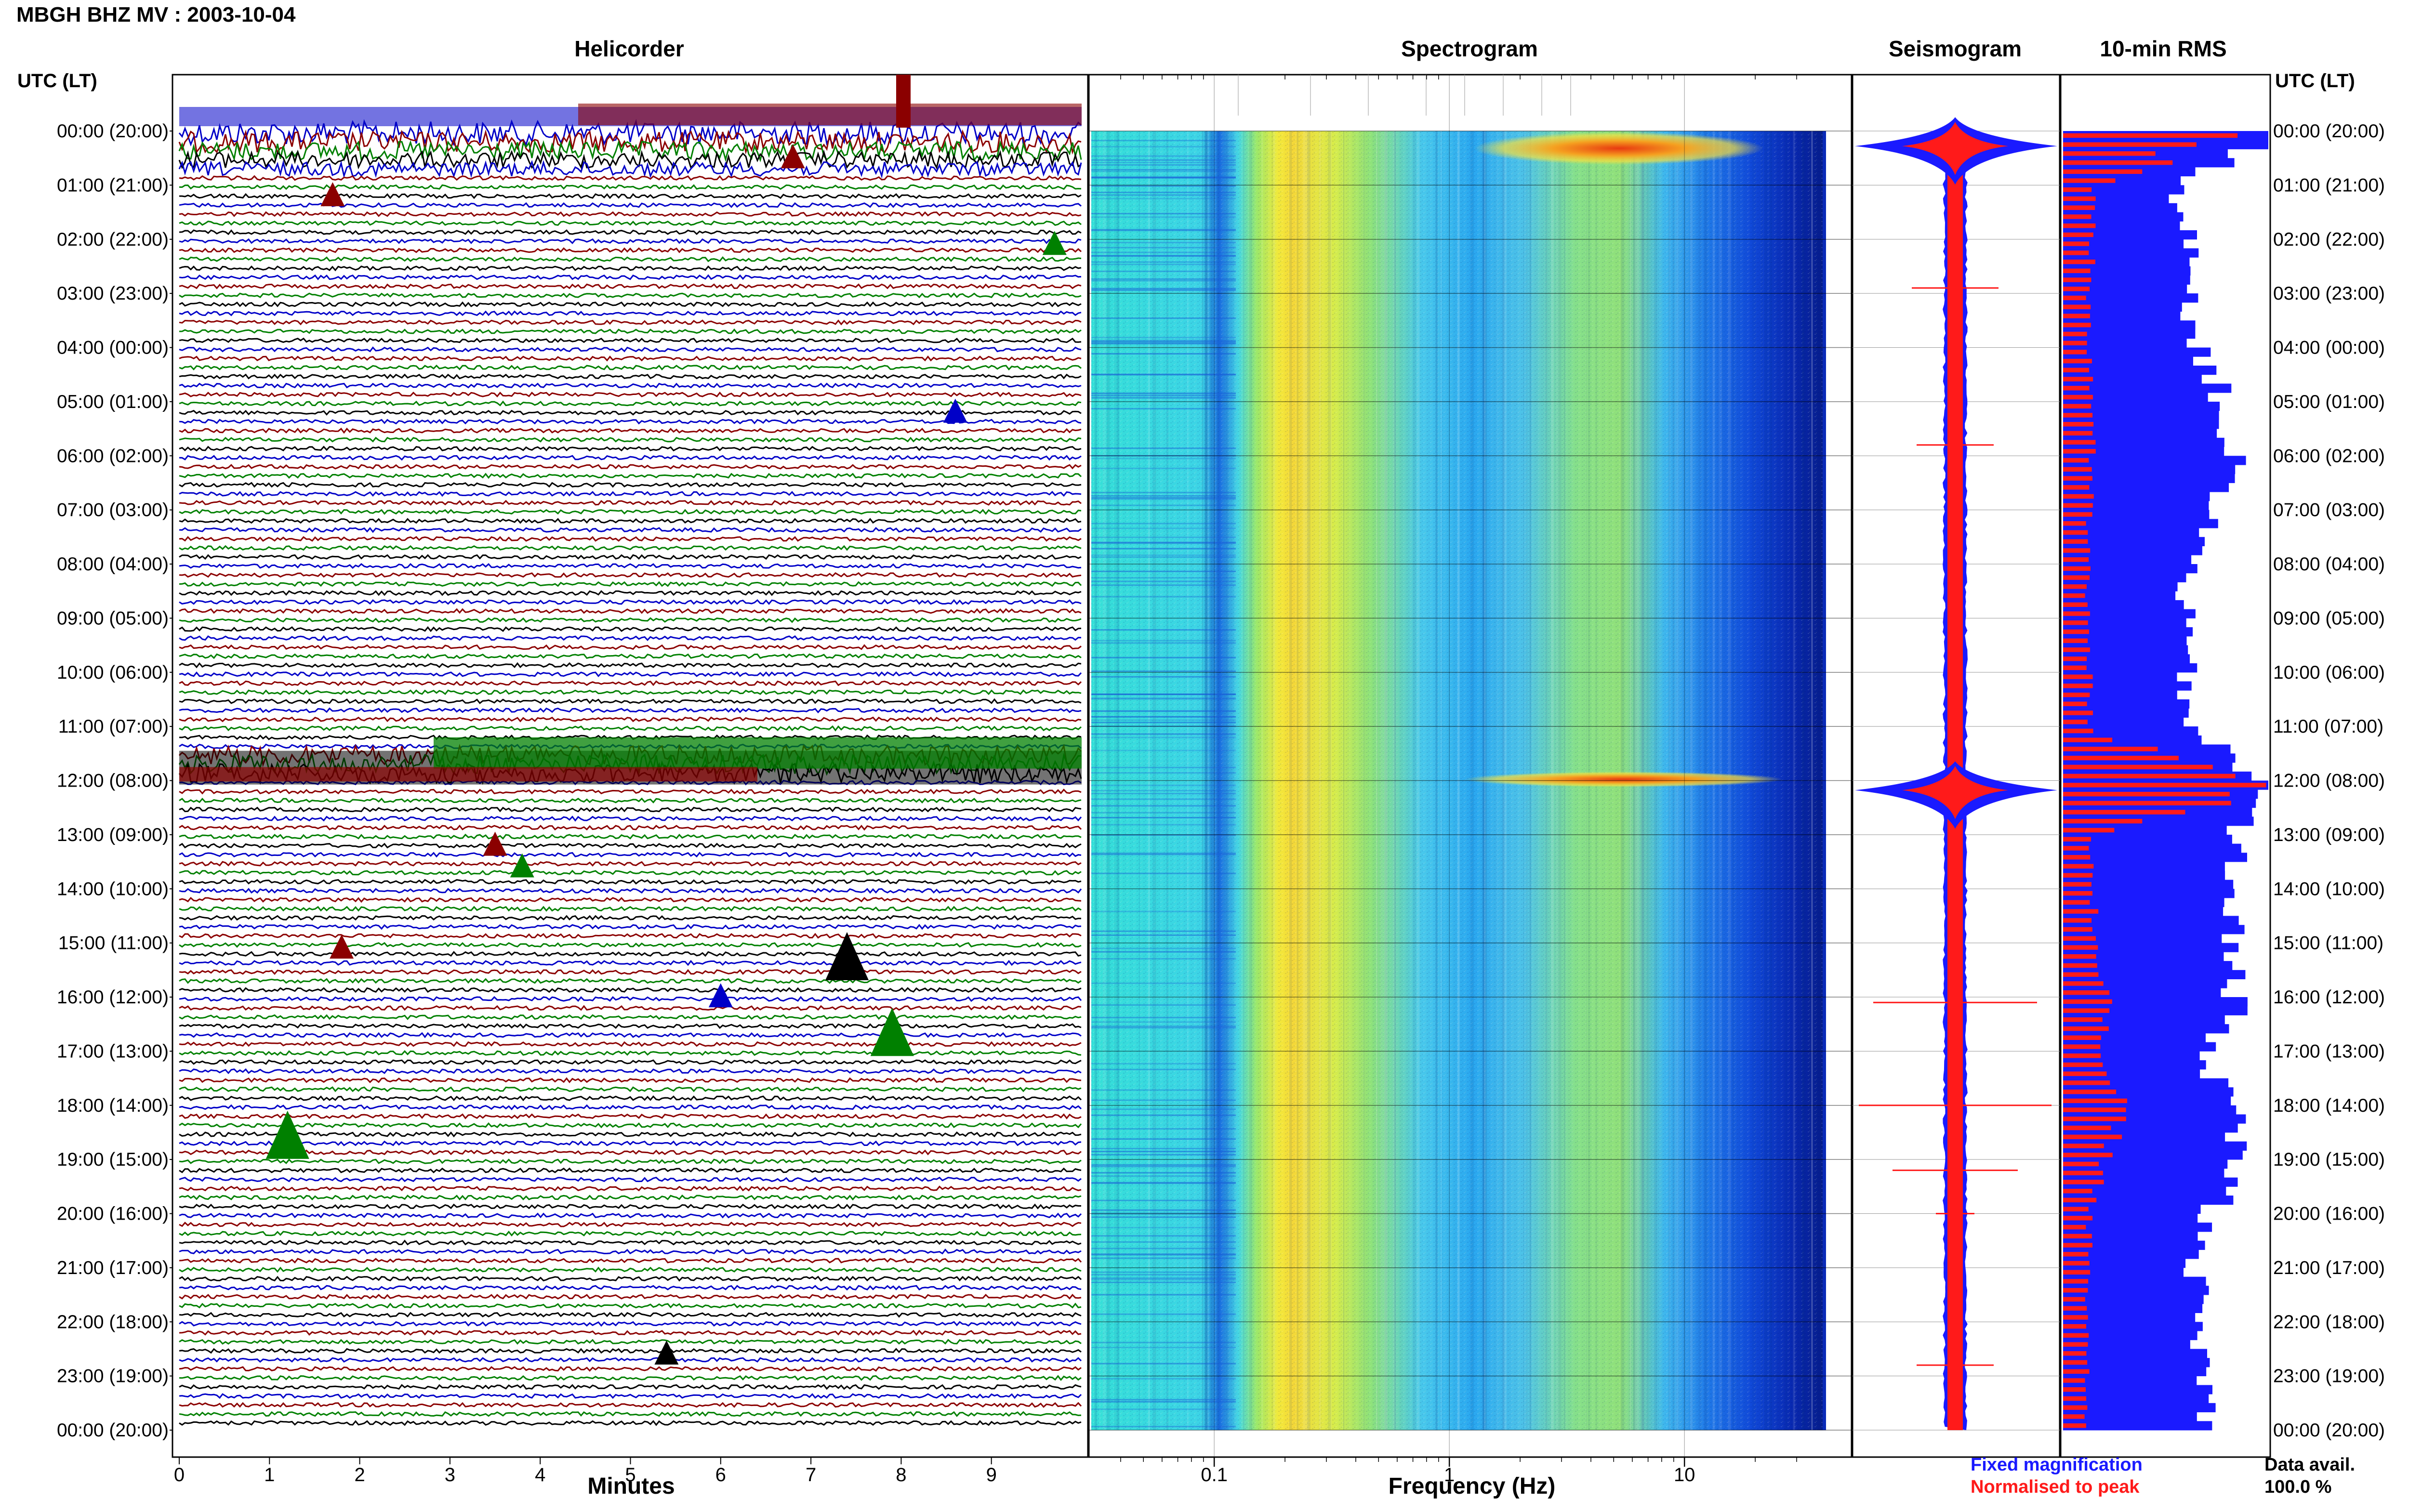 The height and width of the screenshot is (1512, 2409). What do you see at coordinates (113, 131) in the screenshot?
I see `time-label-left: 00:00 (20:00)` at bounding box center [113, 131].